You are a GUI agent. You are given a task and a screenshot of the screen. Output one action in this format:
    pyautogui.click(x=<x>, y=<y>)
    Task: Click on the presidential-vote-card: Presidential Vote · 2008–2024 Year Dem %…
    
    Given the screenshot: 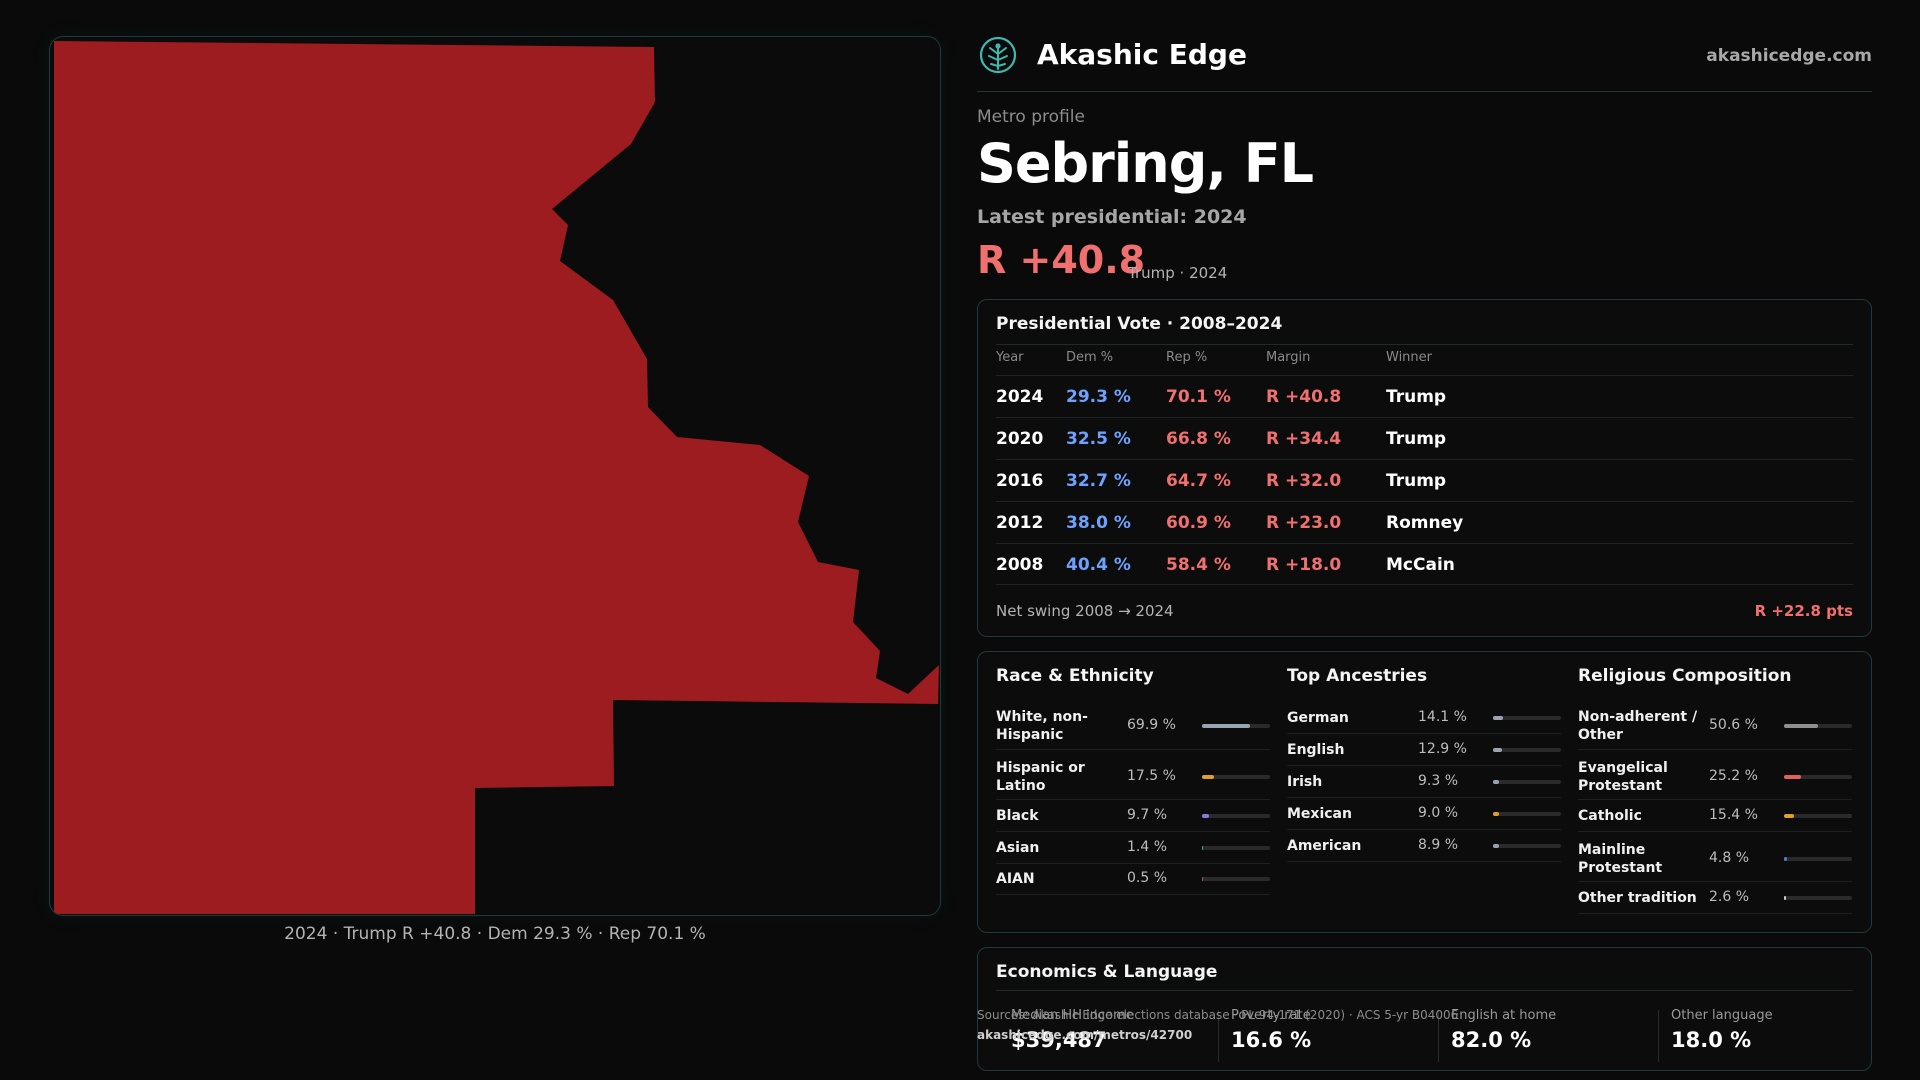 What is the action you would take?
    pyautogui.click(x=1424, y=468)
    